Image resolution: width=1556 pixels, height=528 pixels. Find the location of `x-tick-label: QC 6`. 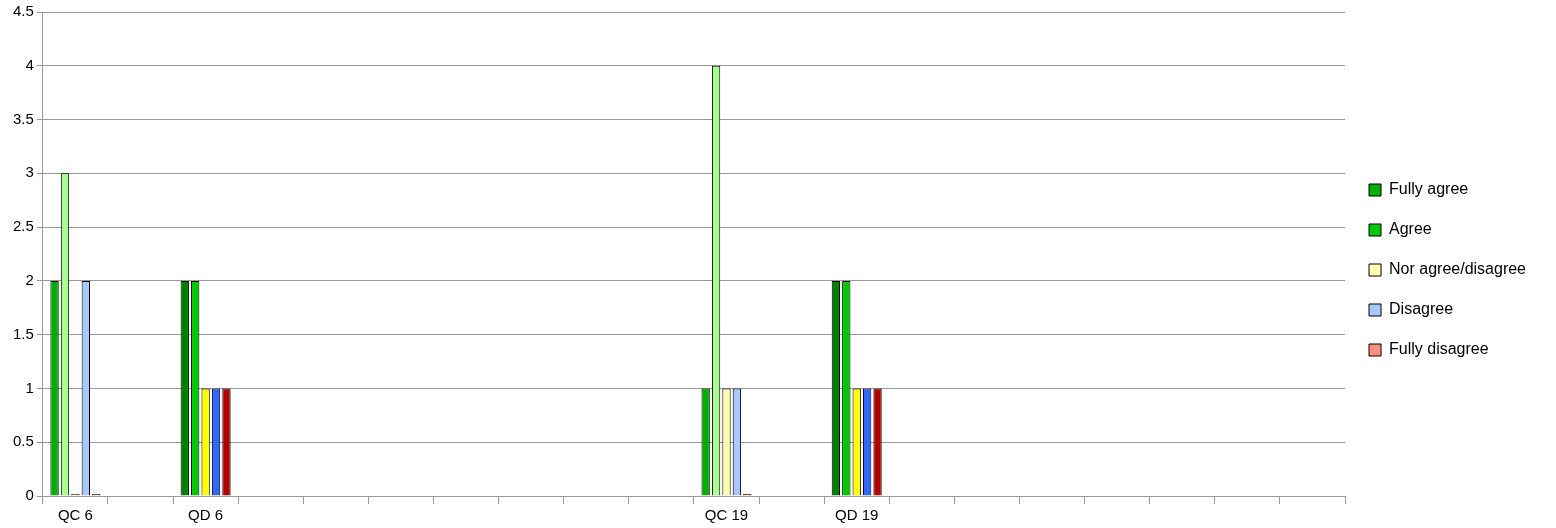

x-tick-label: QC 6 is located at coordinates (75, 515).